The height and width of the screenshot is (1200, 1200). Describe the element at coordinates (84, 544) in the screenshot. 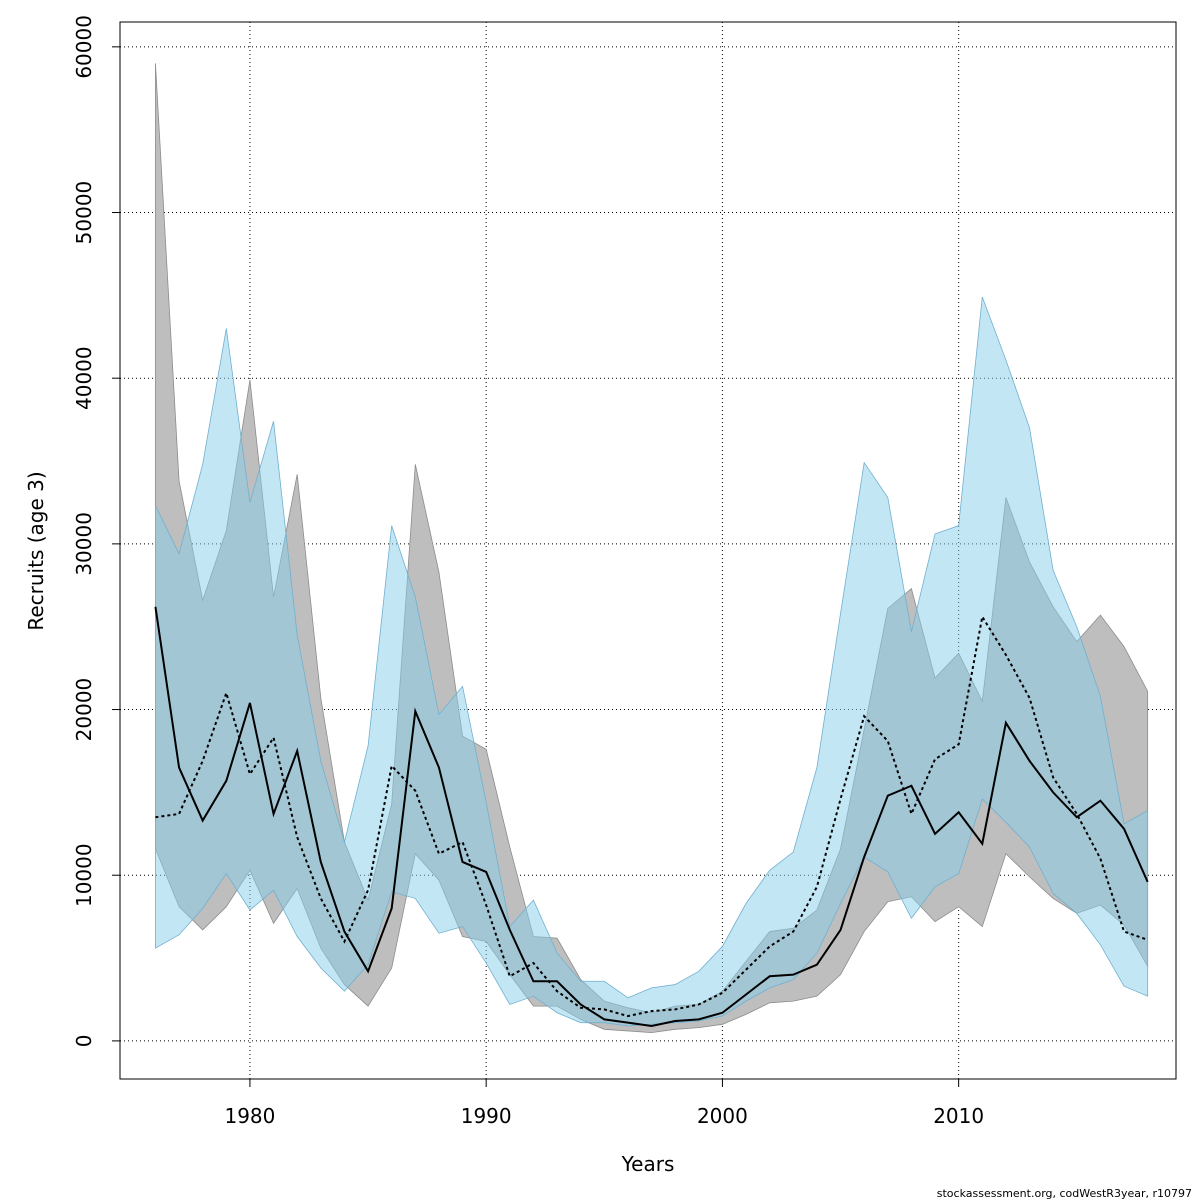

I see `y-tick-label: 30000` at that location.